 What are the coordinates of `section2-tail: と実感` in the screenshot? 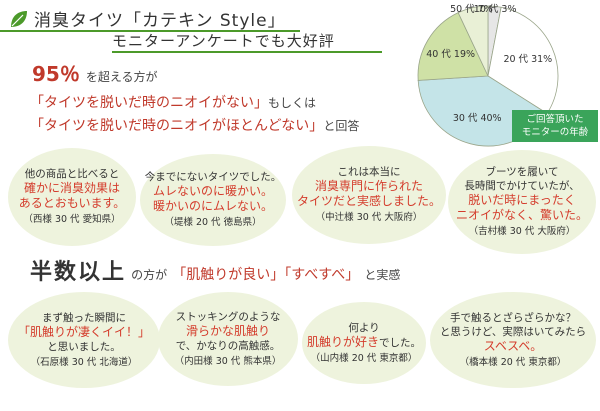 It's located at (382, 275).